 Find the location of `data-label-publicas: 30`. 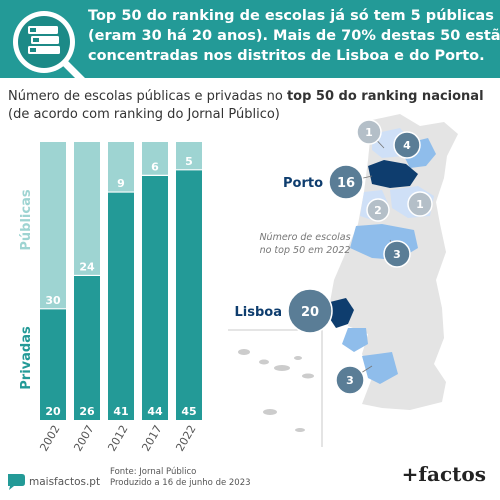

data-label-publicas: 30 is located at coordinates (53, 300).